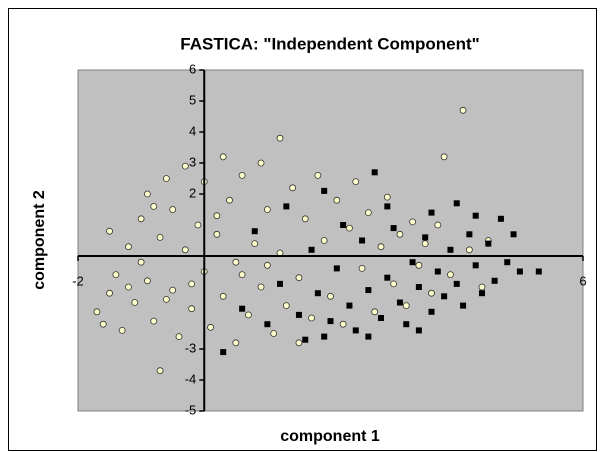 This screenshot has height=452, width=605. I want to click on y-axis-label: component 2, so click(39, 240).